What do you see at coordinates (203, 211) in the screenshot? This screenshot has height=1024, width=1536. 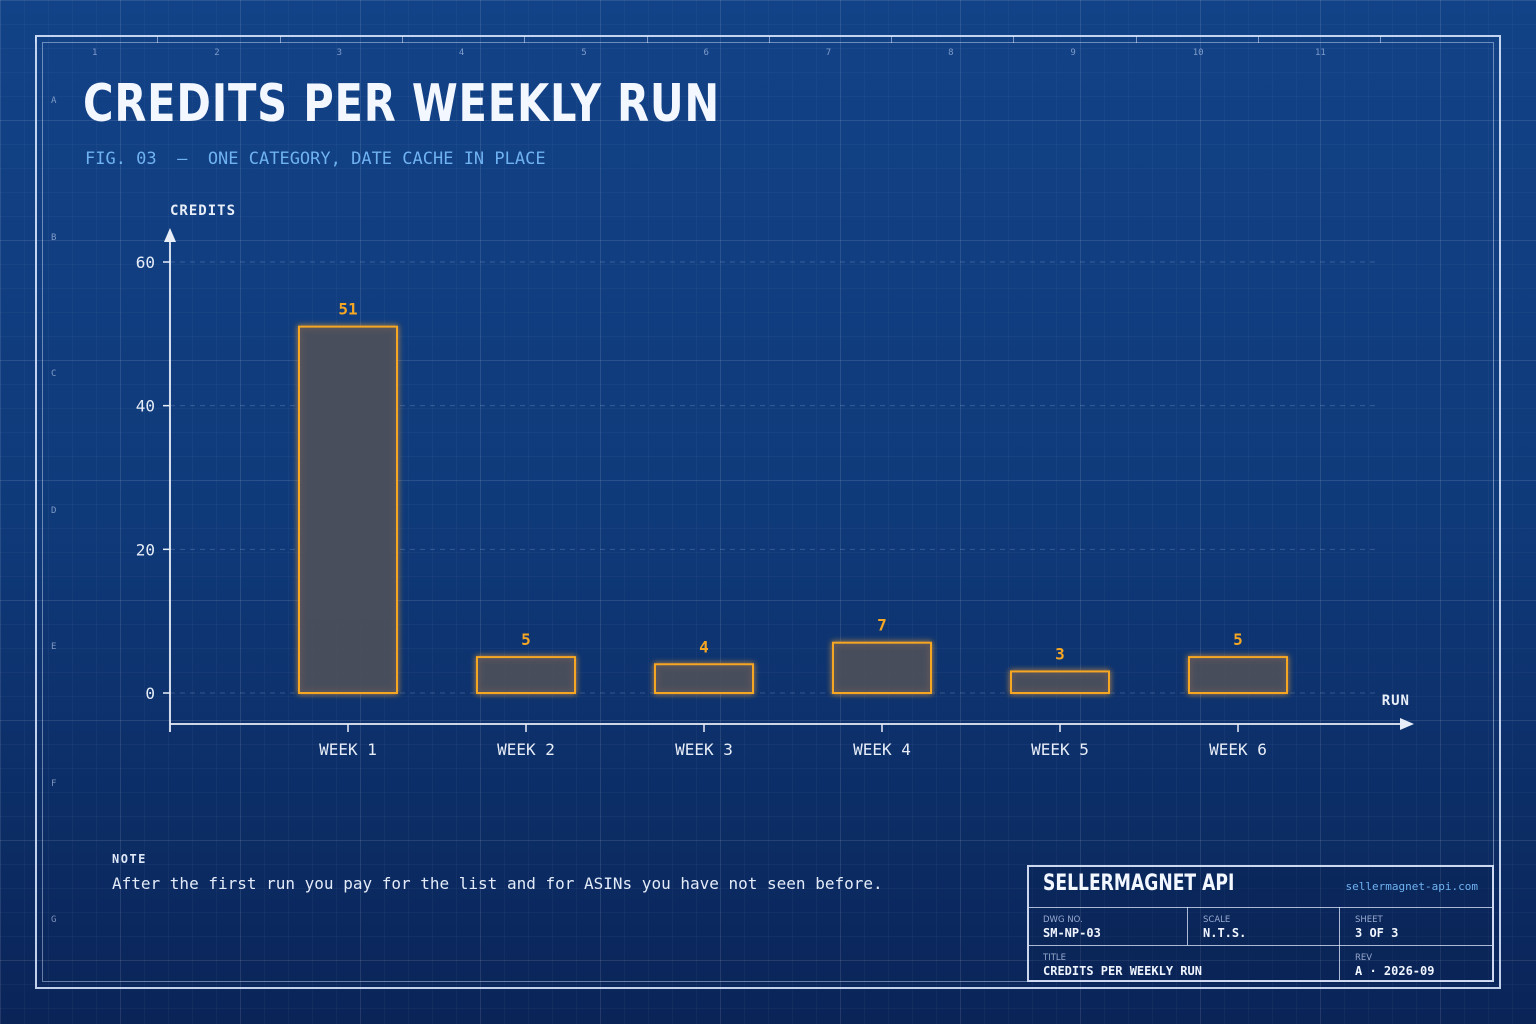 I see `y-axis-title: CREDITS` at bounding box center [203, 211].